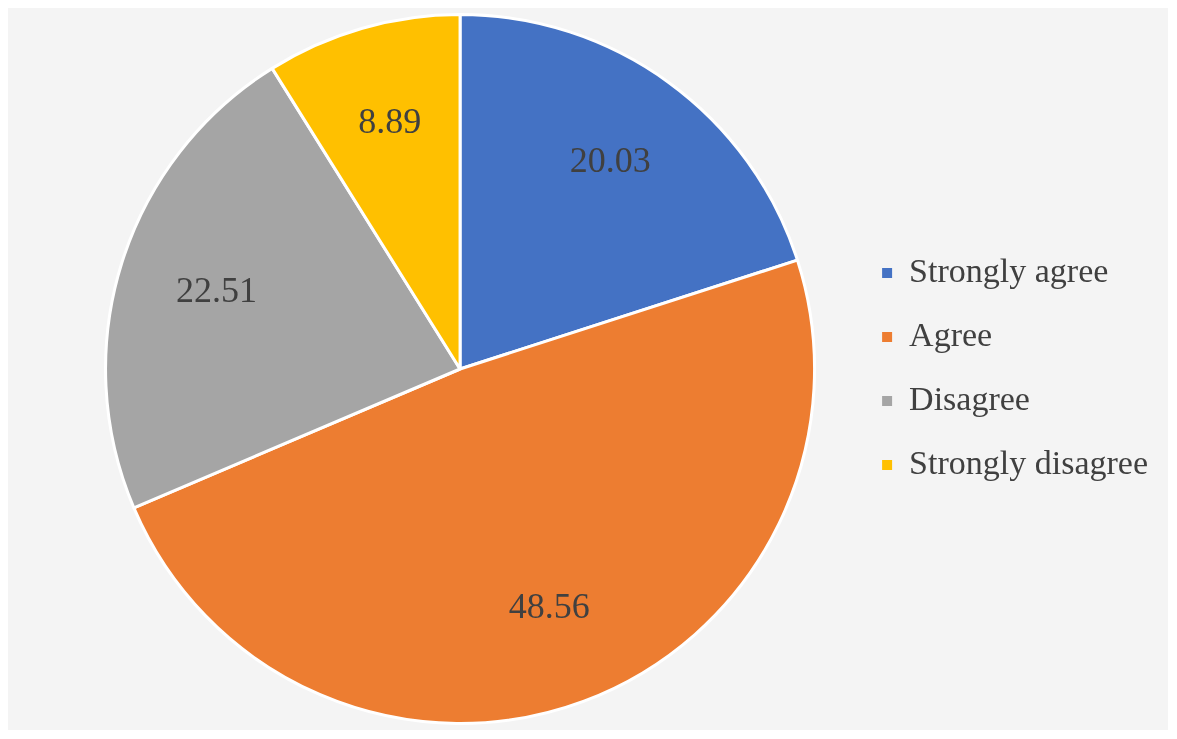 The image size is (1177, 739). I want to click on data-label: 8.89, so click(390, 121).